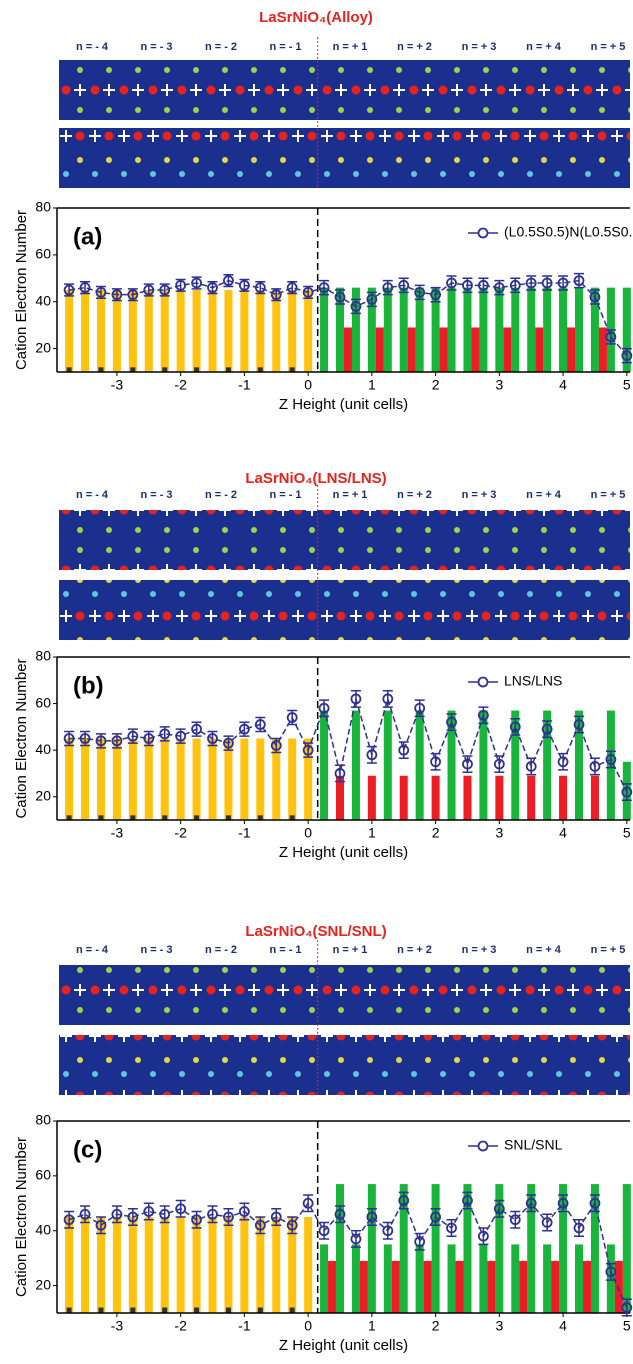  Describe the element at coordinates (43, 1120) in the screenshot. I see `y-tick-label: 80` at that location.